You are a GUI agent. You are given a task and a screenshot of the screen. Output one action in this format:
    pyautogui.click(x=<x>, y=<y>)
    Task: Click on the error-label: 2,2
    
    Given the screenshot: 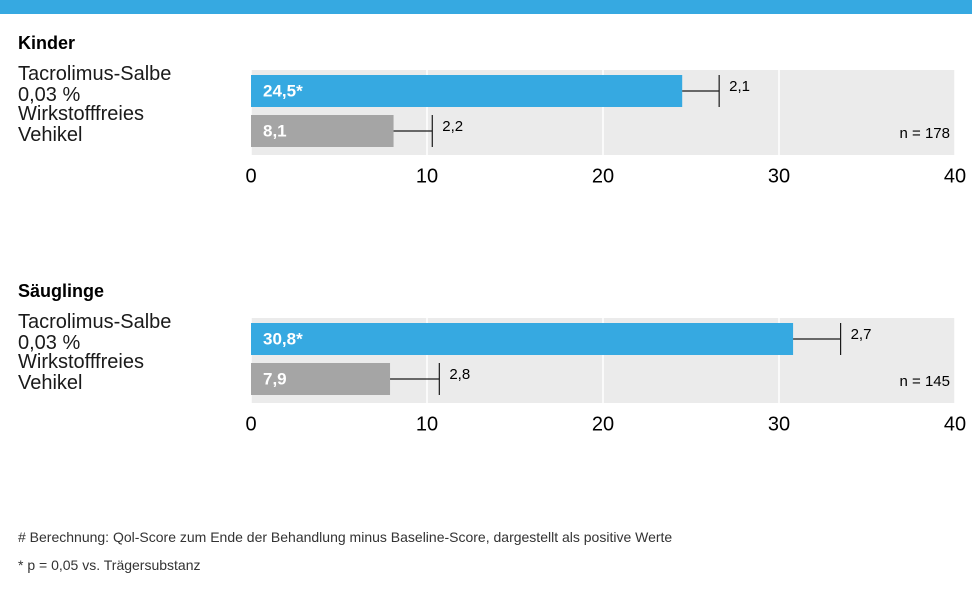 What is the action you would take?
    pyautogui.click(x=452, y=126)
    